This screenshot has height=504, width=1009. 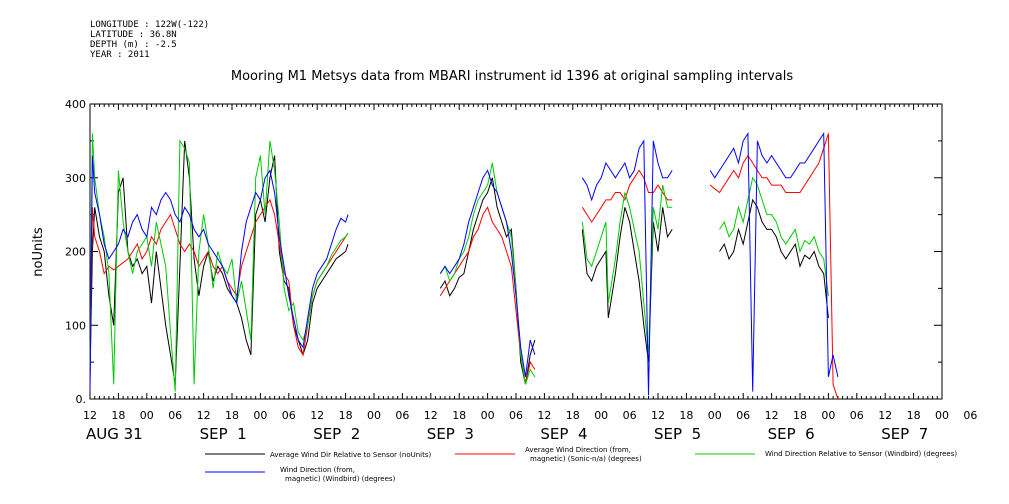 What do you see at coordinates (75, 178) in the screenshot?
I see `y-tick-label: 300` at bounding box center [75, 178].